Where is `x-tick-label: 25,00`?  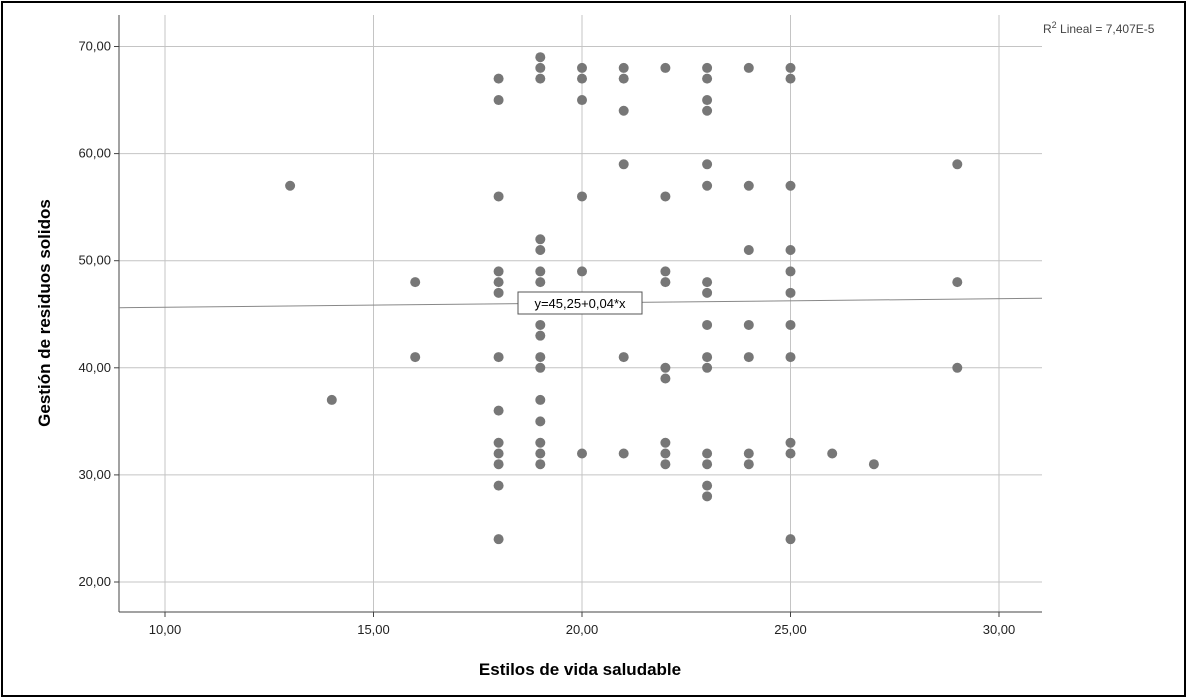
x-tick-label: 25,00 is located at coordinates (790, 629).